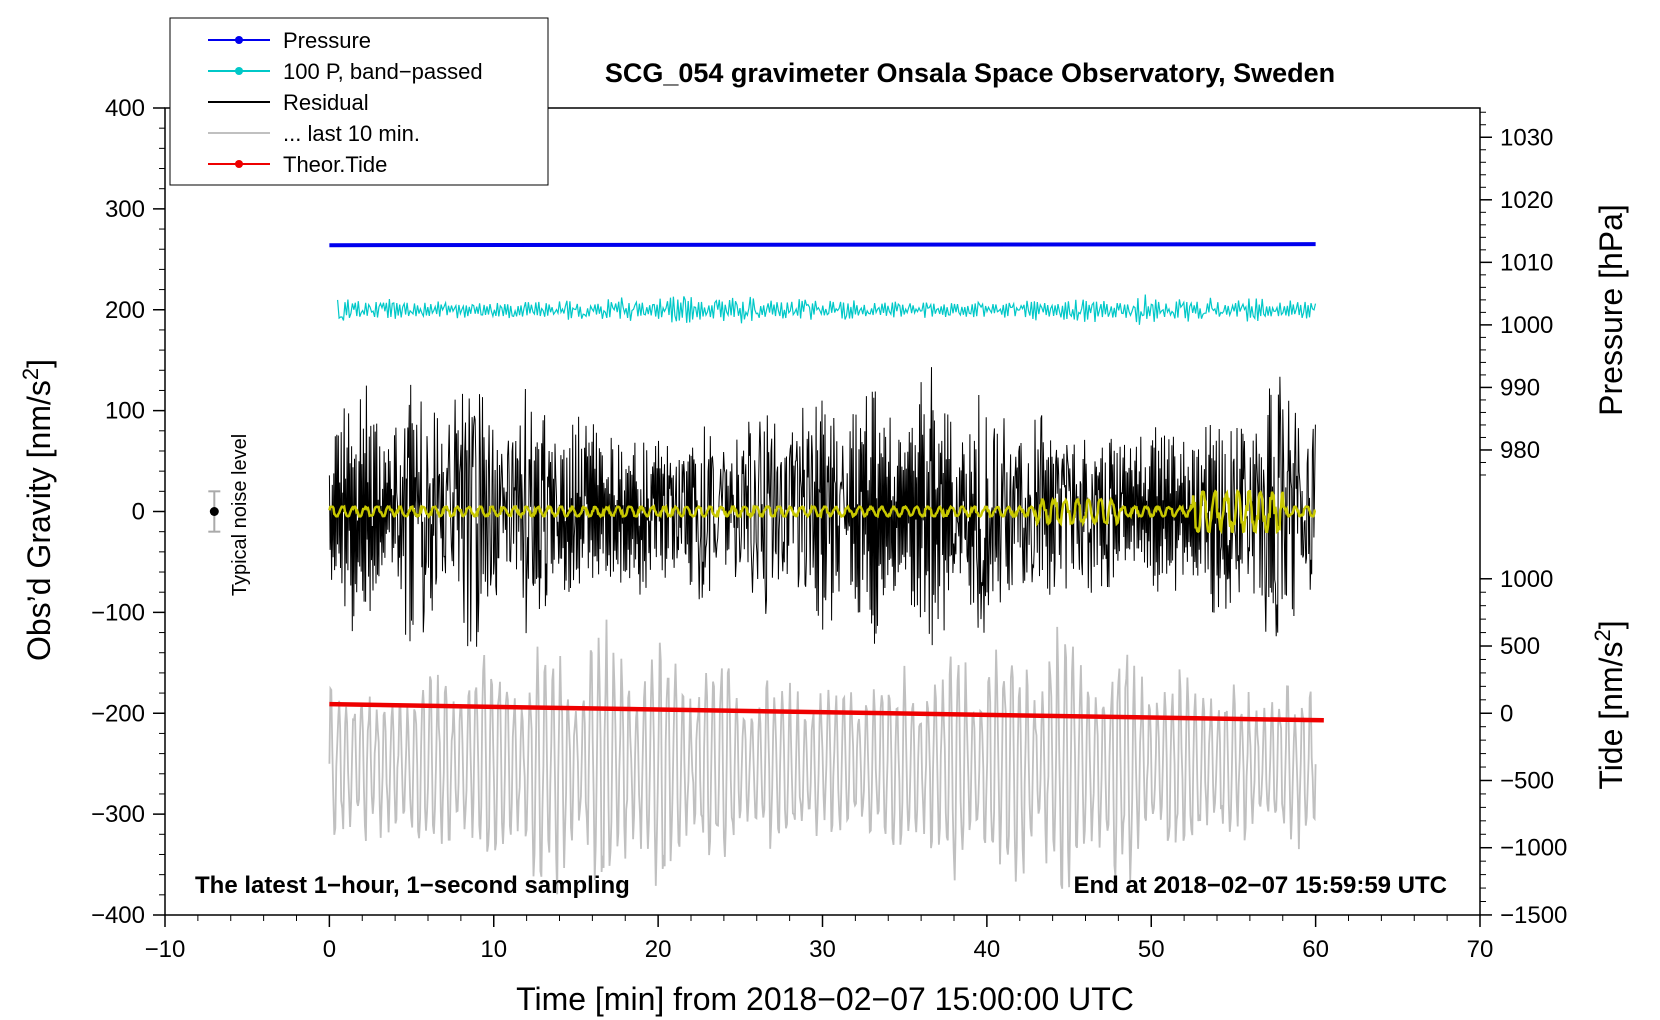 The width and height of the screenshot is (1660, 1020). I want to click on tide-axis-title-close: ], so click(1611, 624).